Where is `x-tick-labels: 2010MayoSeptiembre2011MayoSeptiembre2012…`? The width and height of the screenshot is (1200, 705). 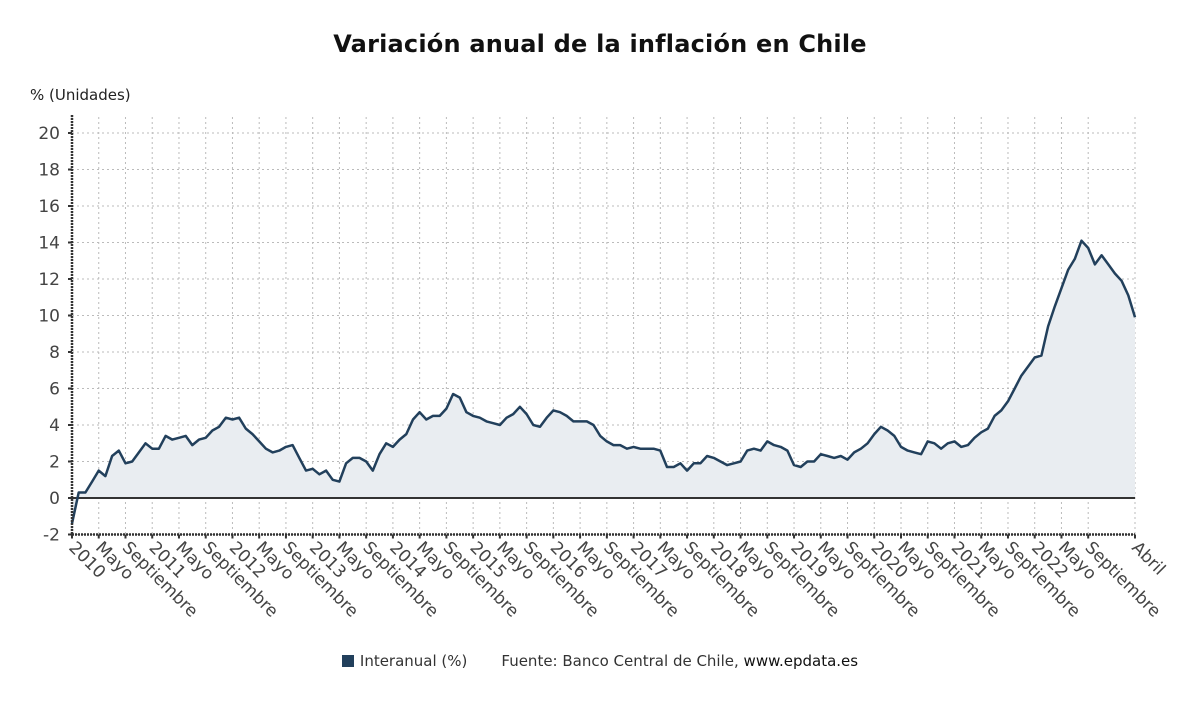 x-tick-labels: 2010MayoSeptiembre2011MayoSeptiembre2012… is located at coordinates (616, 580).